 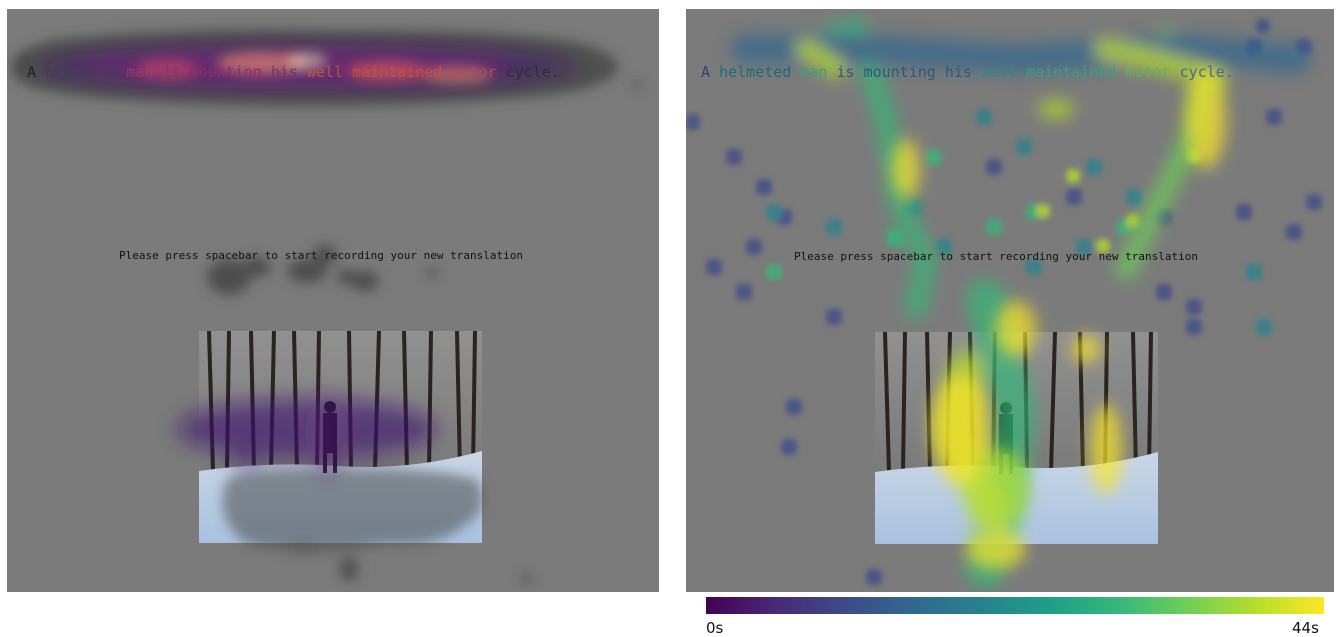 What do you see at coordinates (1015, 605) in the screenshot?
I see `time-colorbar` at bounding box center [1015, 605].